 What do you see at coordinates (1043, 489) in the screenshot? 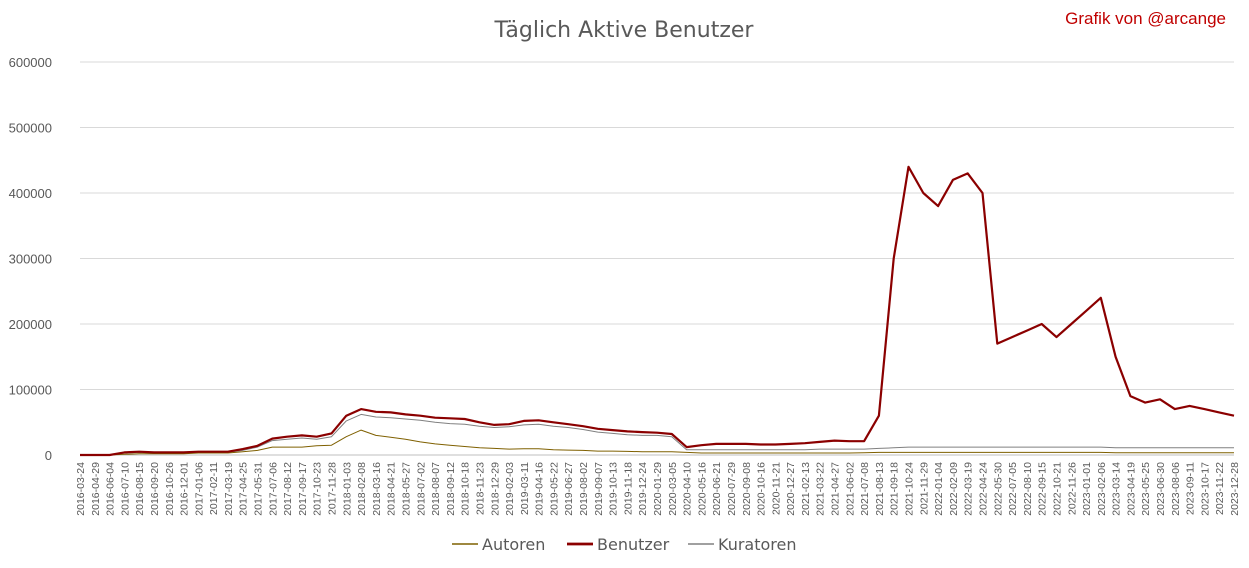
I see `x-tick-label: 2022-09-15` at bounding box center [1043, 489].